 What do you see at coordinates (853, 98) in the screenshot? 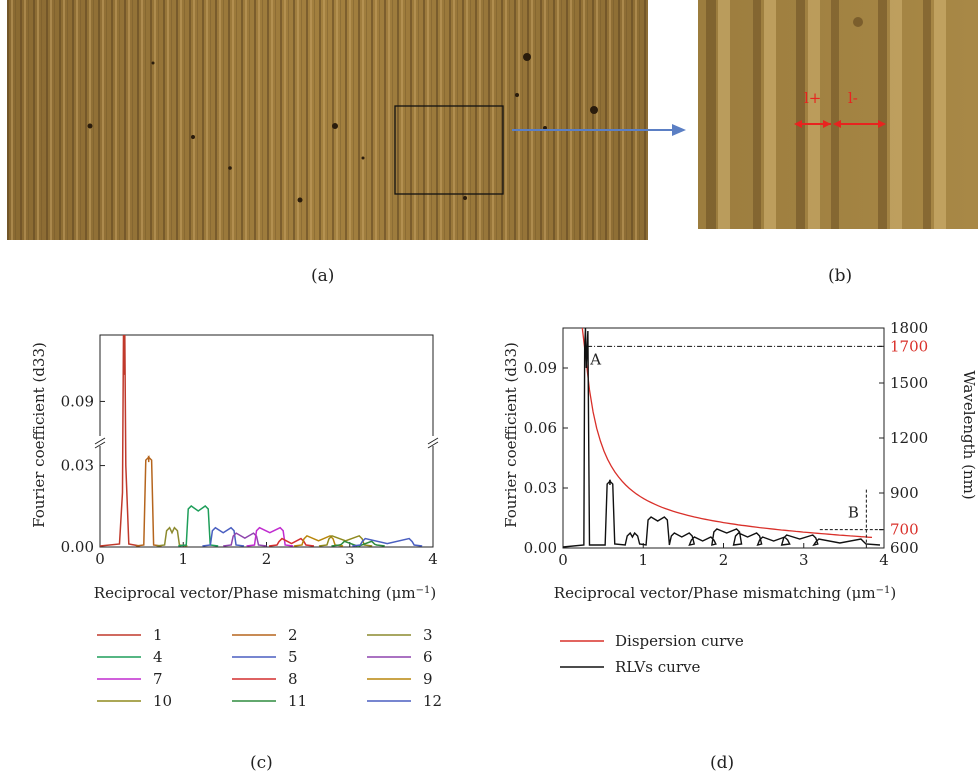
I see `marker-l-minus: l-` at bounding box center [853, 98].